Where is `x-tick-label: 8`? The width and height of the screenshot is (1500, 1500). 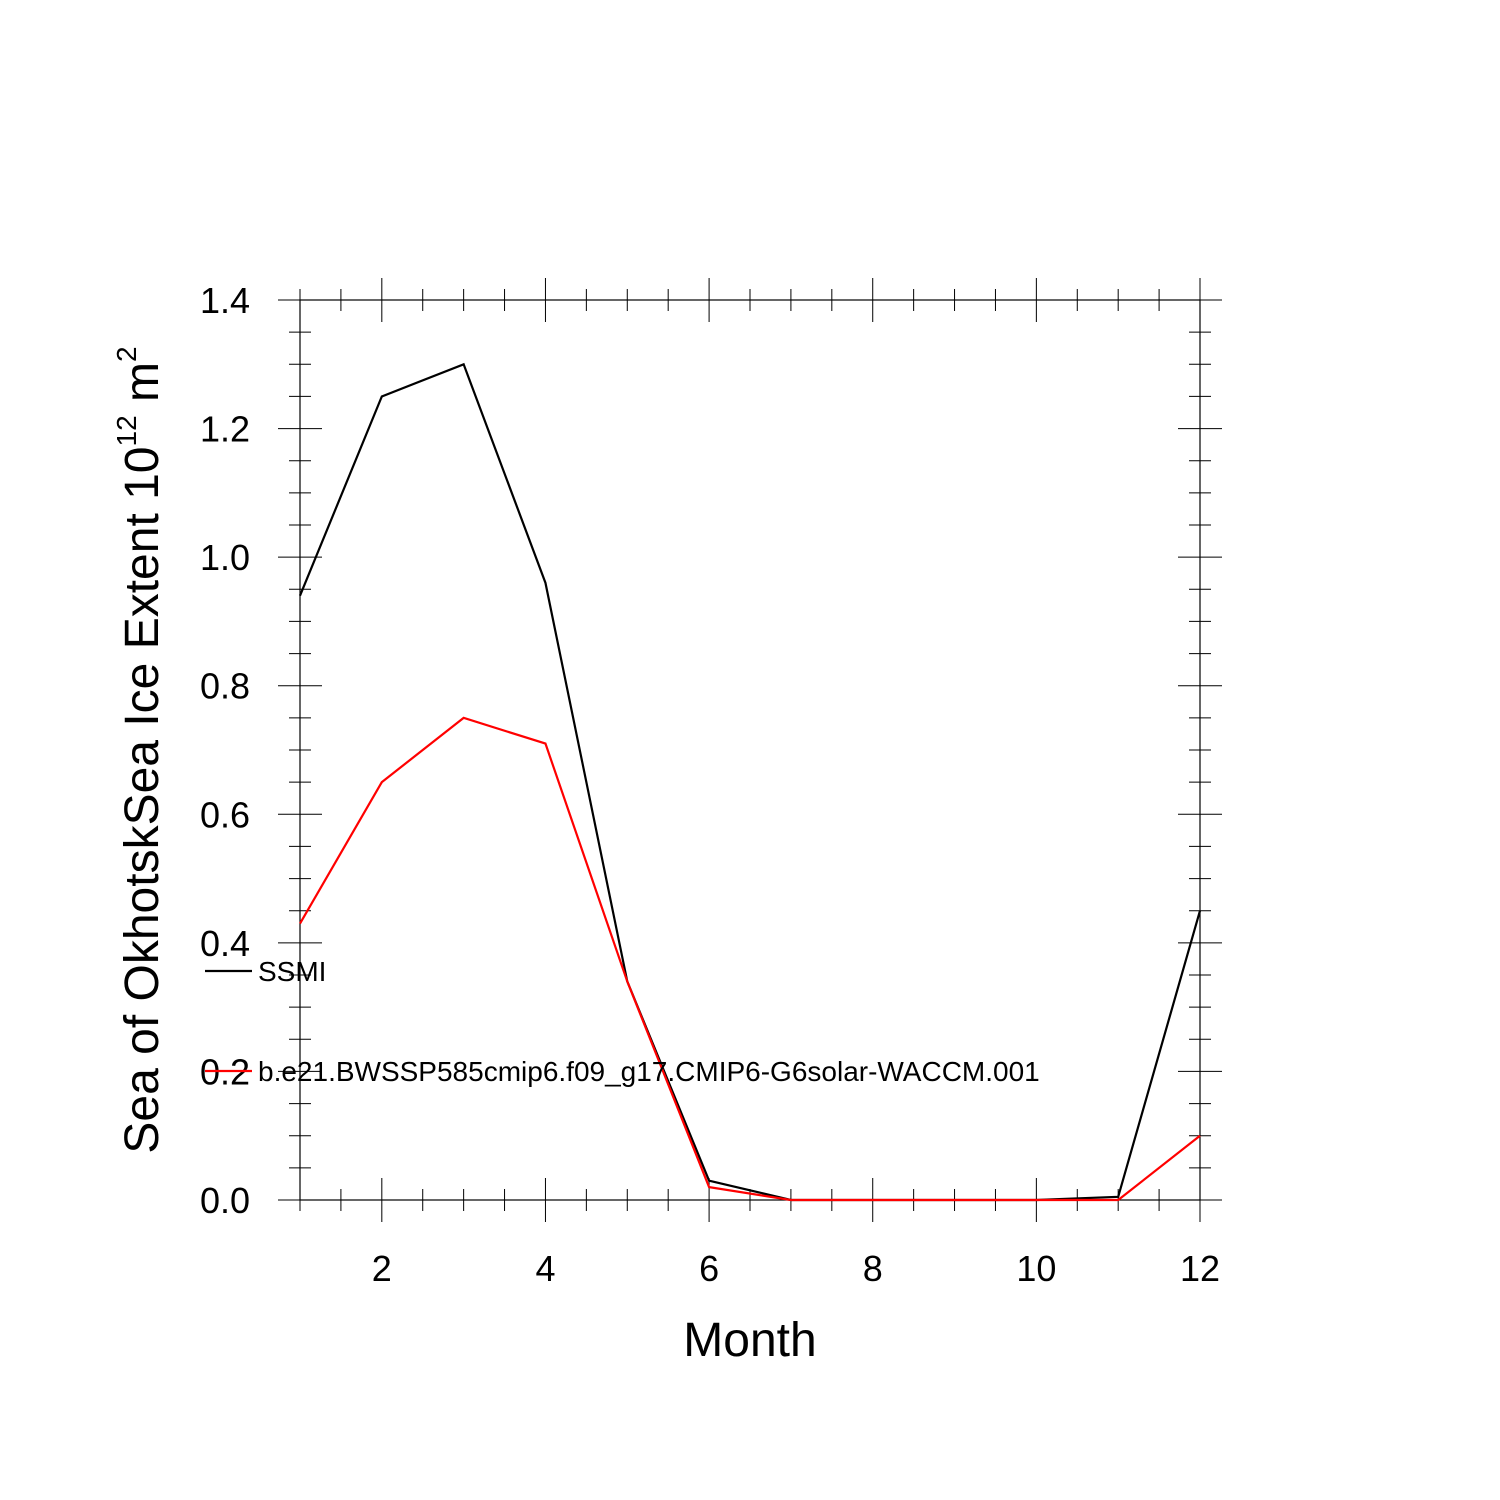
x-tick-label: 8 is located at coordinates (873, 1268).